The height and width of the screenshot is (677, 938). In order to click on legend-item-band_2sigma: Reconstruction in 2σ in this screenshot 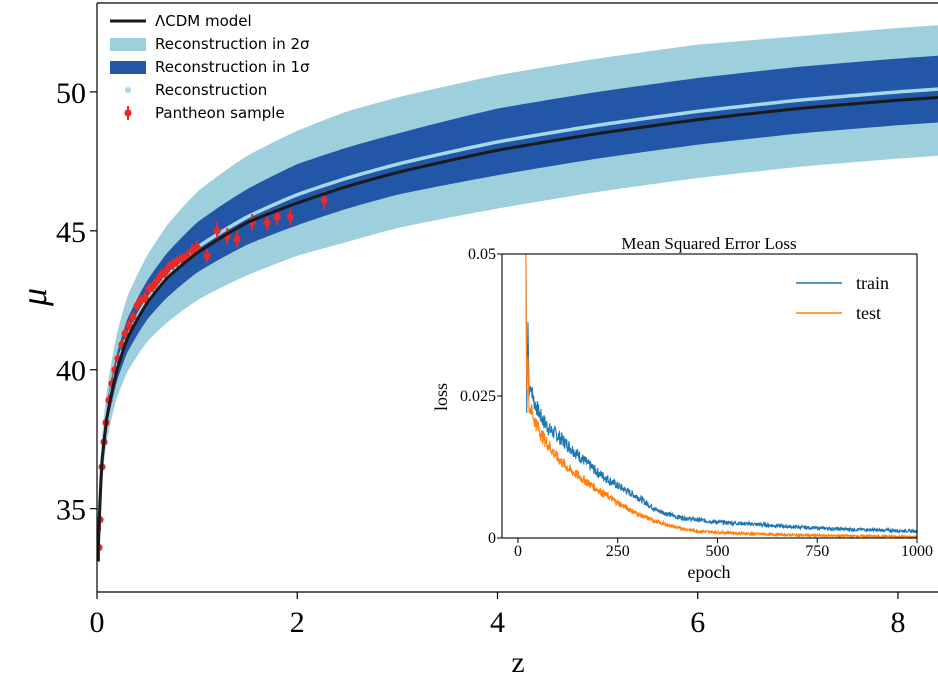, I will do `click(210, 44)`.